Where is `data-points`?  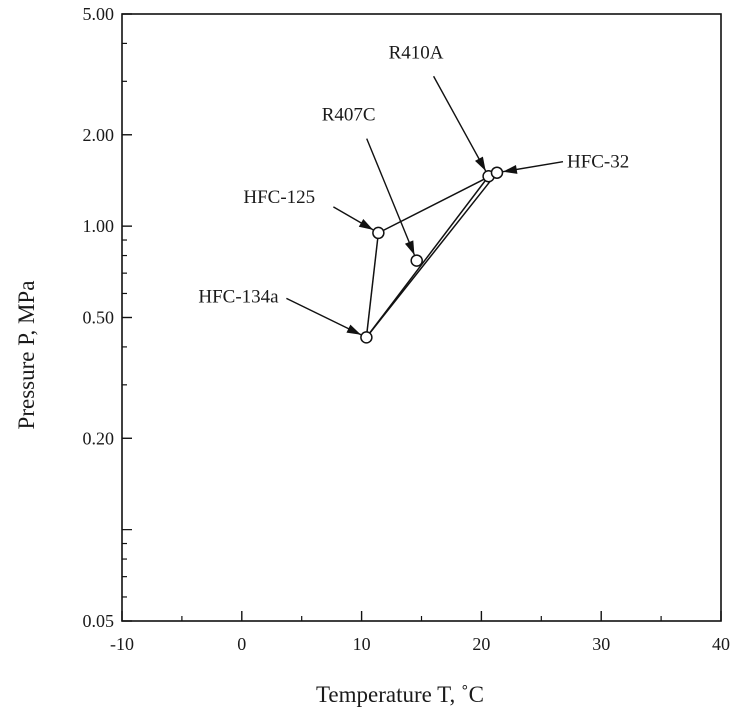
data-points is located at coordinates (432, 255).